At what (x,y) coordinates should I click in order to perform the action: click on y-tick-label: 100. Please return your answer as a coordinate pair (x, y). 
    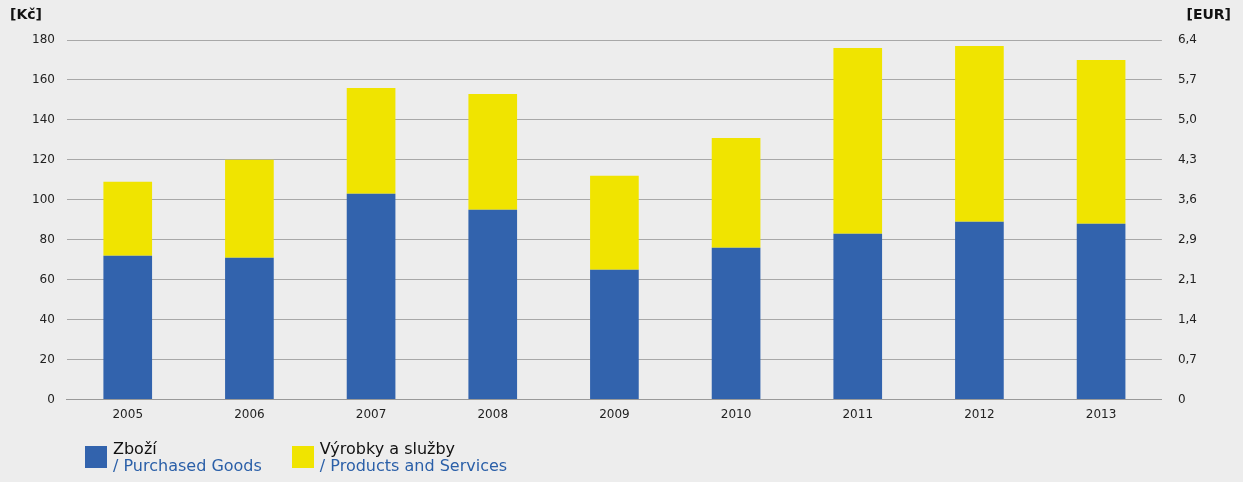
    Looking at the image, I should click on (43, 198).